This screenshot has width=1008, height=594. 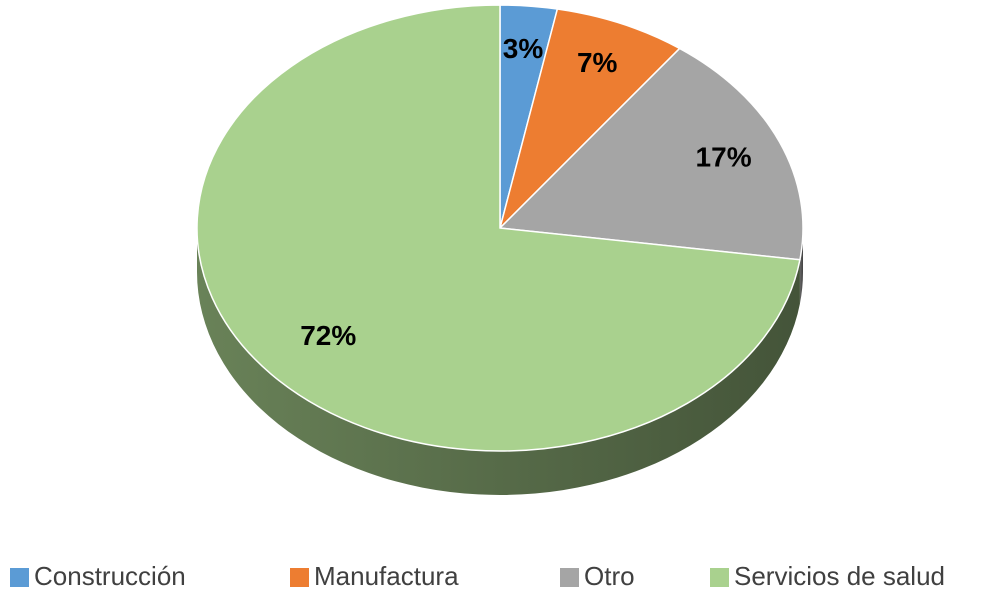 What do you see at coordinates (839, 576) in the screenshot?
I see `legend-label: Servicios de salud` at bounding box center [839, 576].